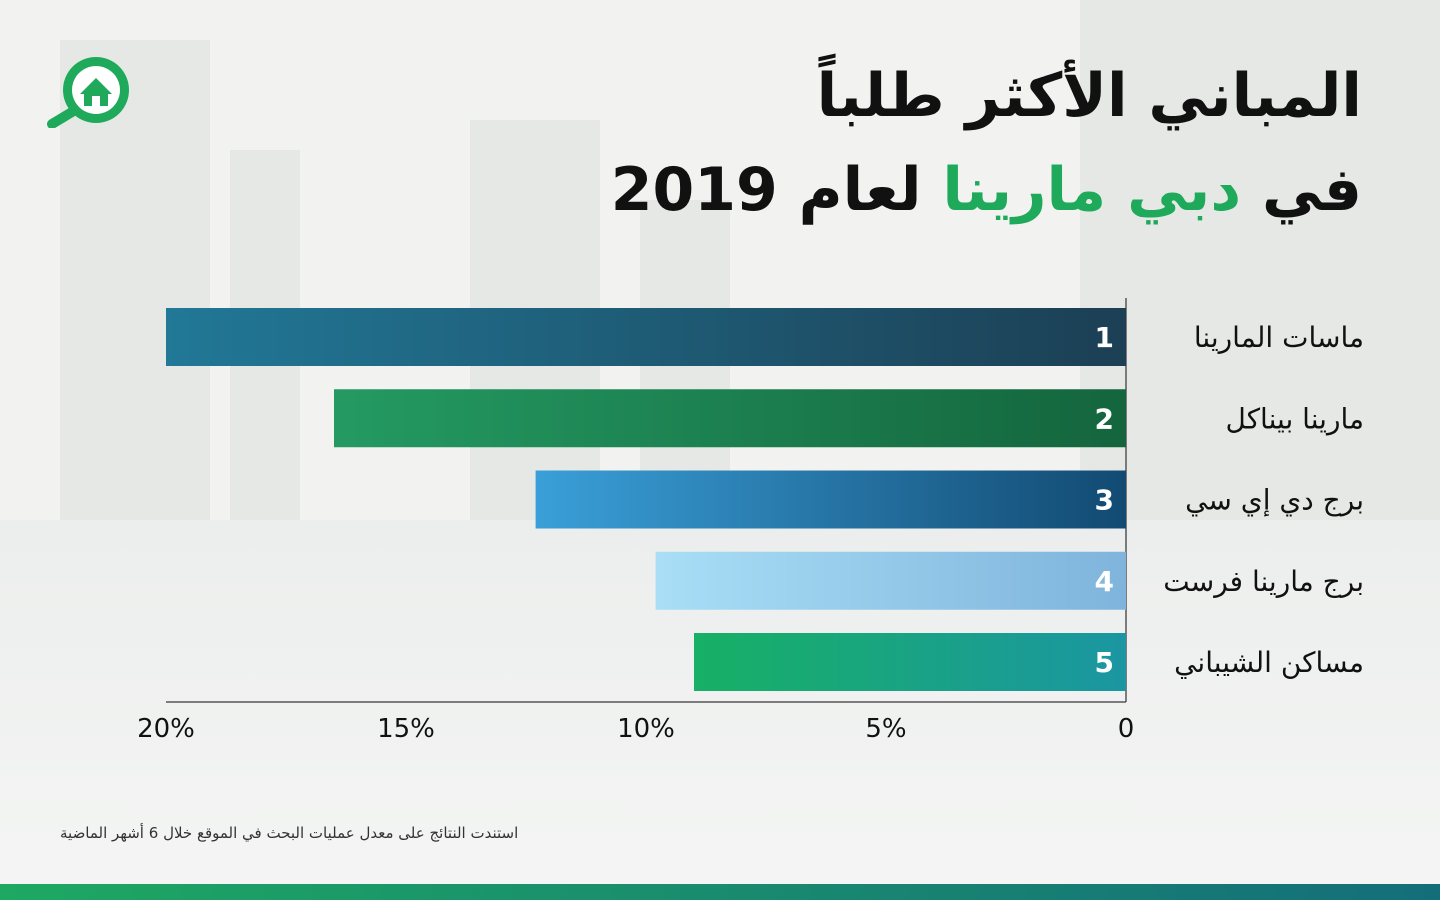 Image resolution: width=1440 pixels, height=900 pixels. I want to click on category-label-4: برج مارينا فرست, so click(1263, 582).